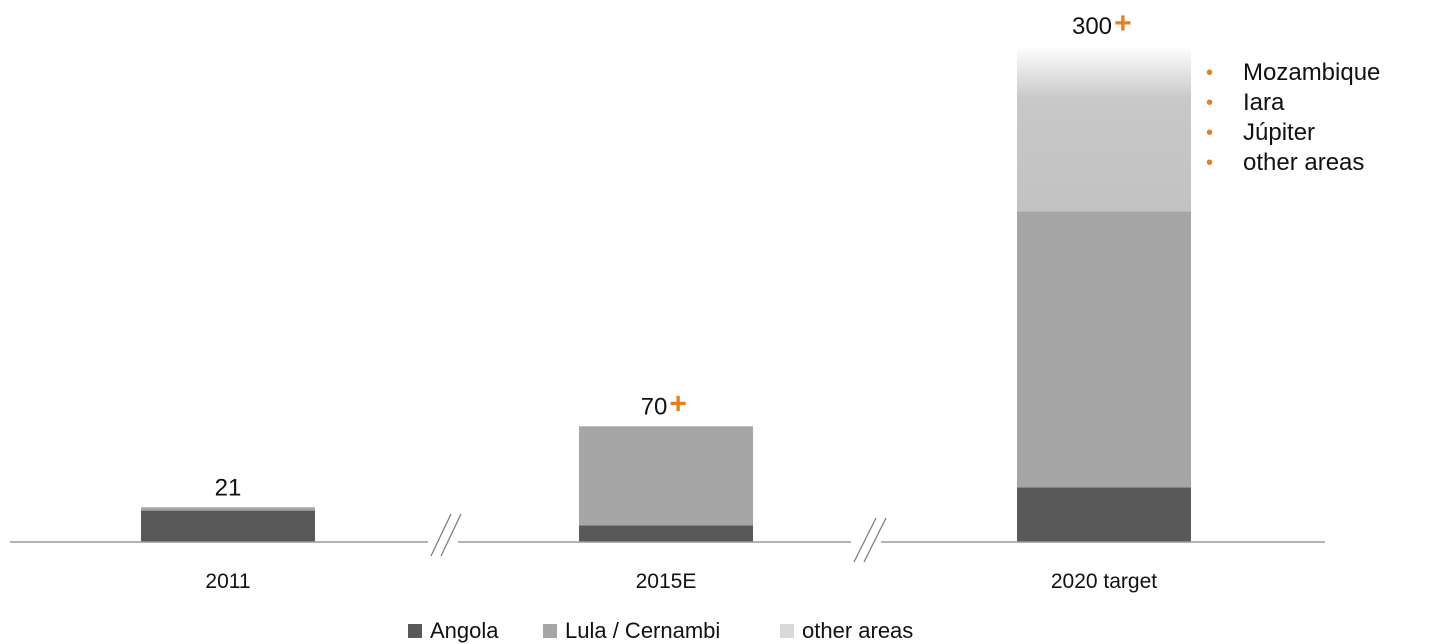 The image size is (1429, 644). What do you see at coordinates (1104, 581) in the screenshot?
I see `x-tick-label: 2020 target` at bounding box center [1104, 581].